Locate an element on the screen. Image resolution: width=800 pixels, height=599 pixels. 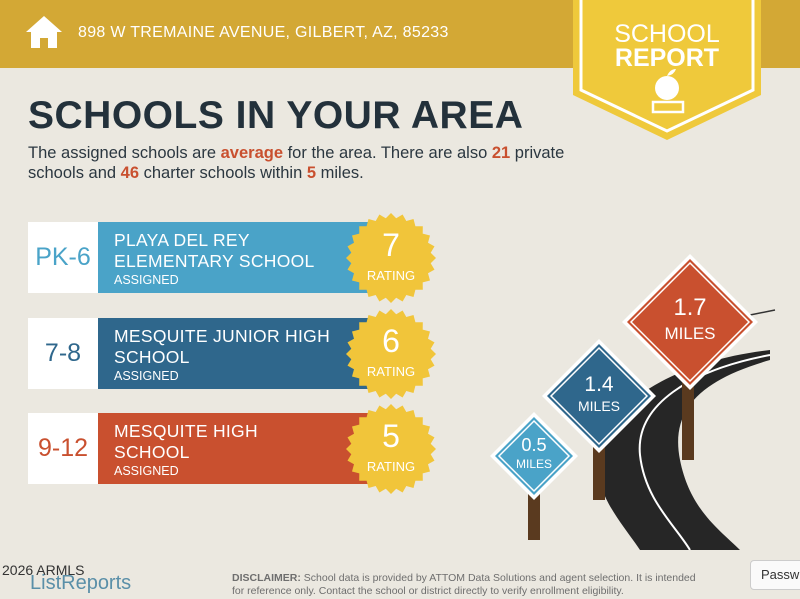
rating-seal: 6 RATING is located at coordinates (391, 354).